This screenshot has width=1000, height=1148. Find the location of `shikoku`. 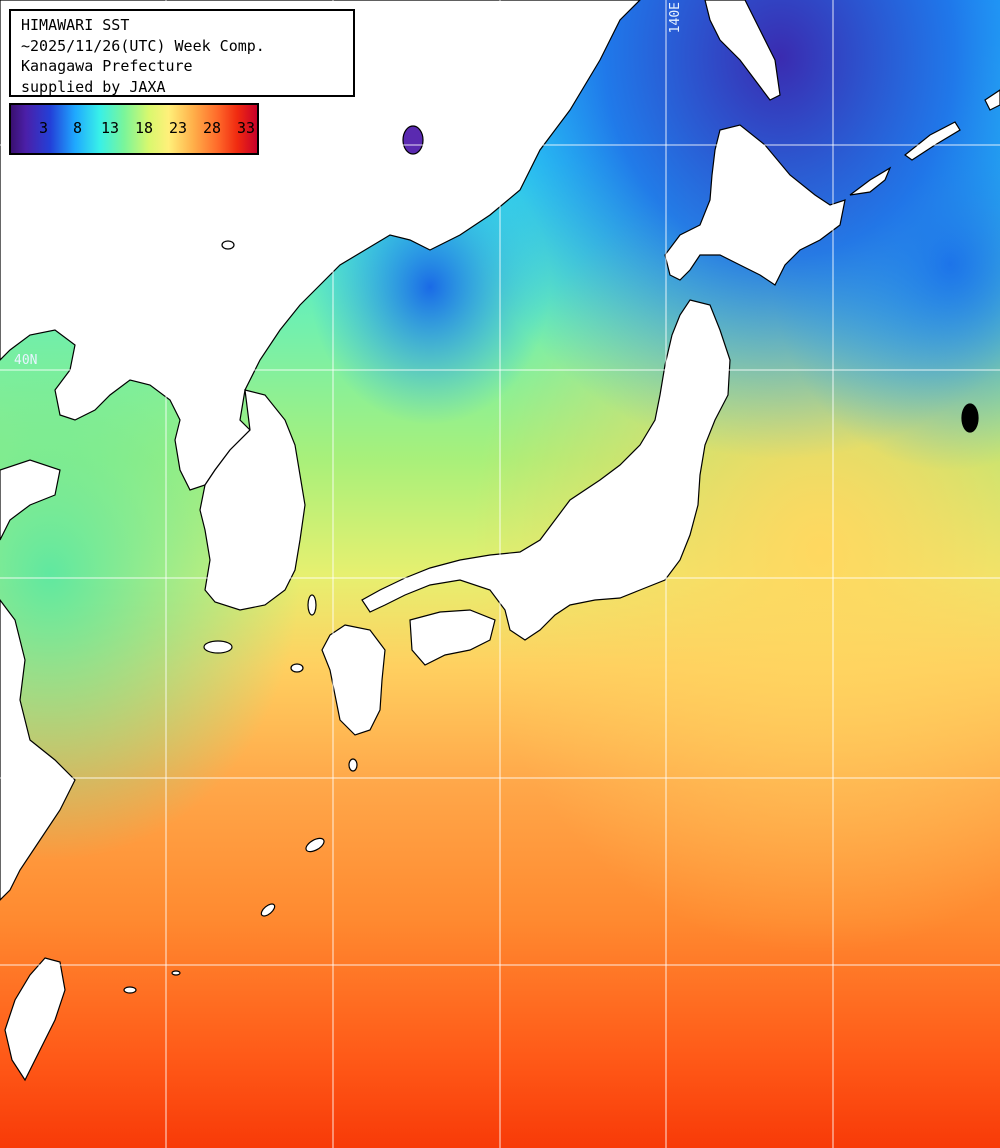

shikoku is located at coordinates (452, 637).